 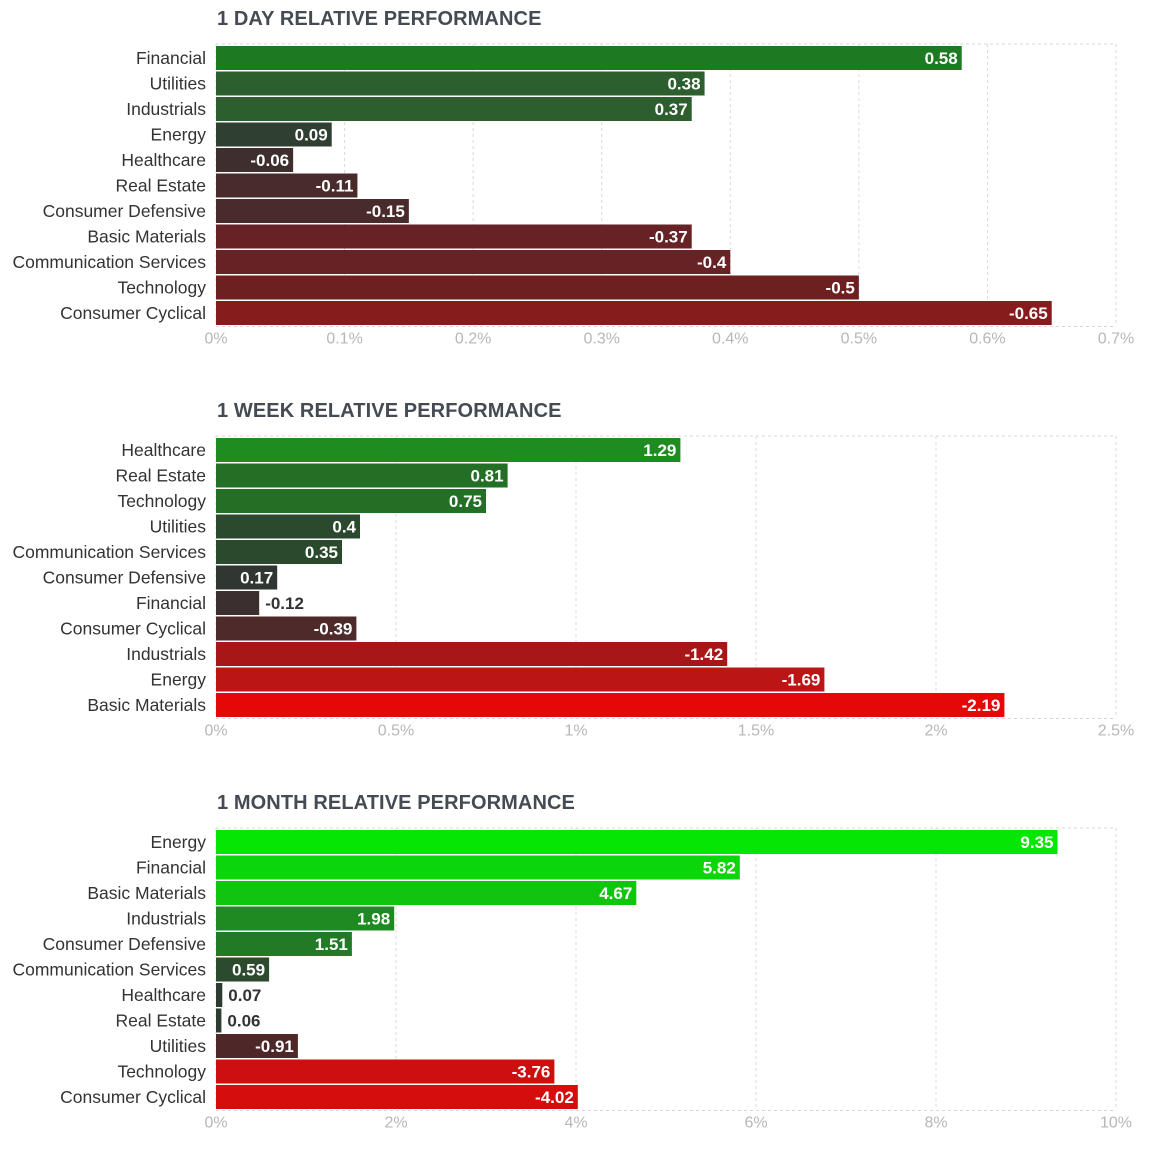 What do you see at coordinates (379, 19) in the screenshot?
I see `chart-title: 1 DAY RELATIVE PERFORMANCE` at bounding box center [379, 19].